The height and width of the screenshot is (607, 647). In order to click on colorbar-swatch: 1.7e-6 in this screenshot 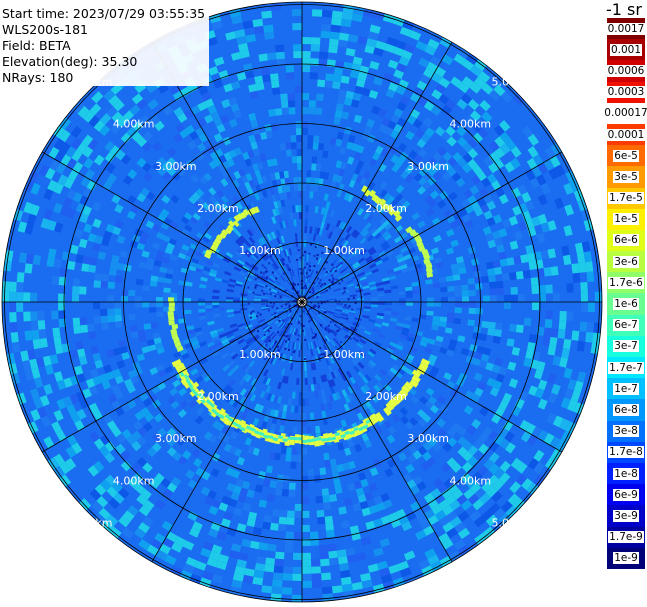, I will do `click(626, 283)`.